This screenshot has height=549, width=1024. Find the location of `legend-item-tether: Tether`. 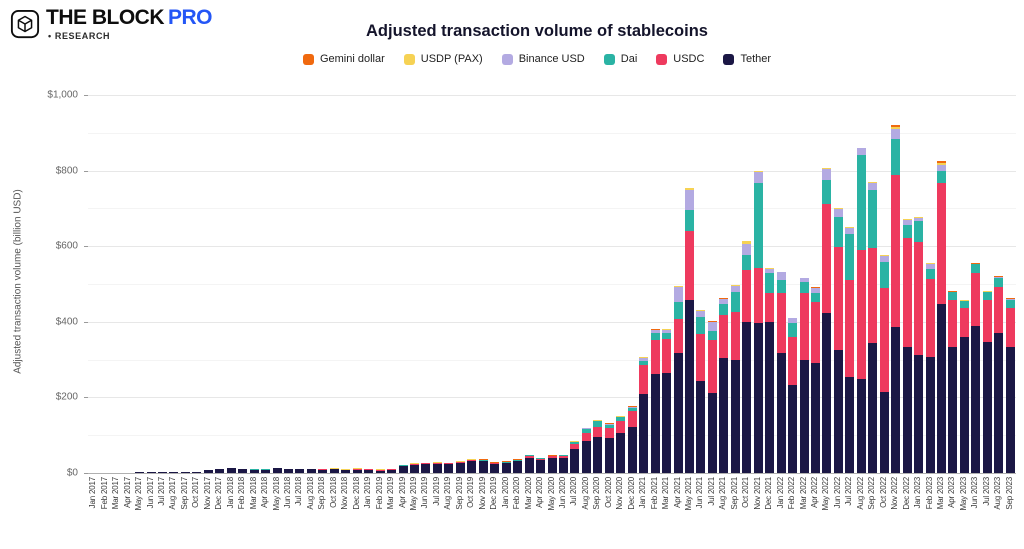

legend-item-tether: Tether is located at coordinates (747, 59).